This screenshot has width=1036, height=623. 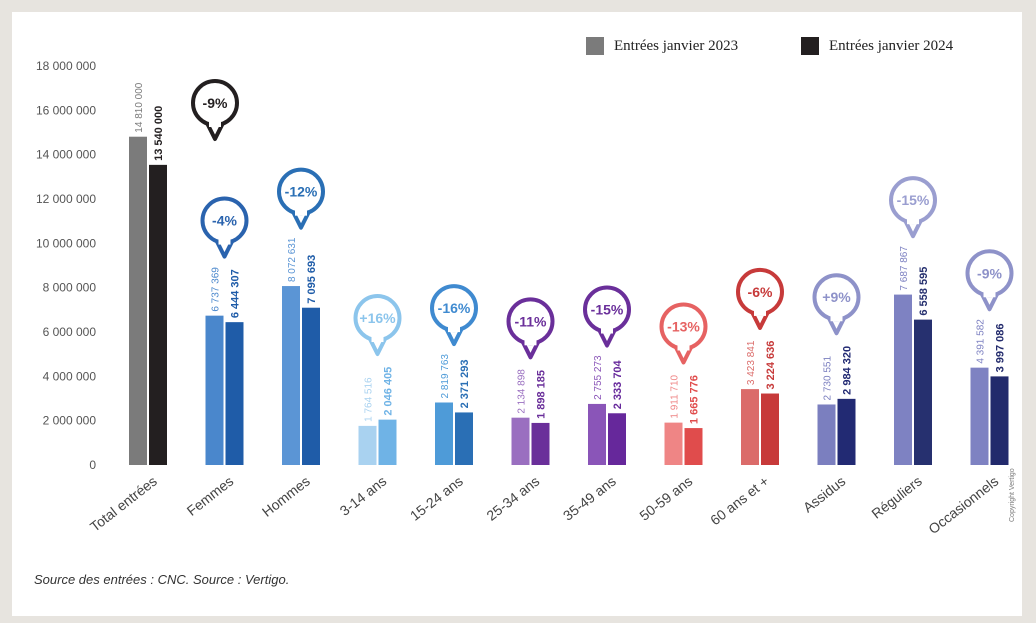 What do you see at coordinates (139, 107) in the screenshot?
I see `value-label-2023: 14 810 000` at bounding box center [139, 107].